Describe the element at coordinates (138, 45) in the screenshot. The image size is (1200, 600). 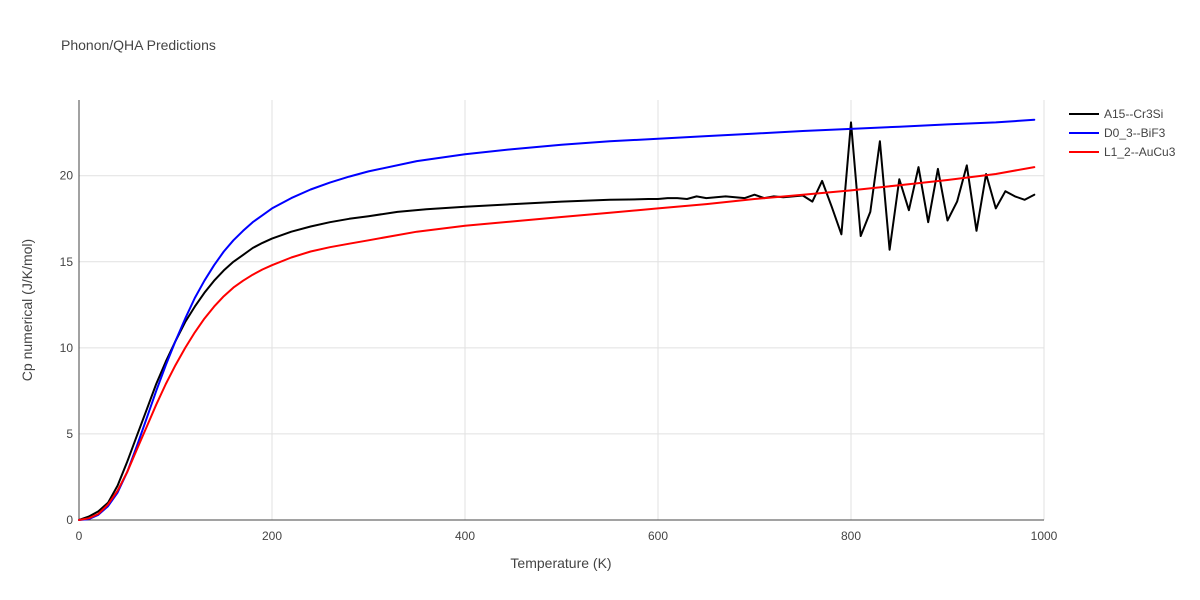
I see `chart-title: Phonon/QHA Predictions` at that location.